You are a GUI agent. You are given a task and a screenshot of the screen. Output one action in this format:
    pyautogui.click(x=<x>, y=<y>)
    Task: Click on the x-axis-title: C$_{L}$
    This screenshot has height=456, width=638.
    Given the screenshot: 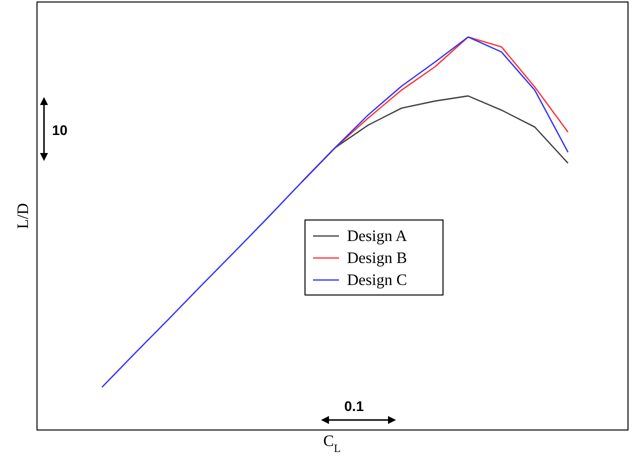 What is the action you would take?
    pyautogui.click(x=332, y=444)
    